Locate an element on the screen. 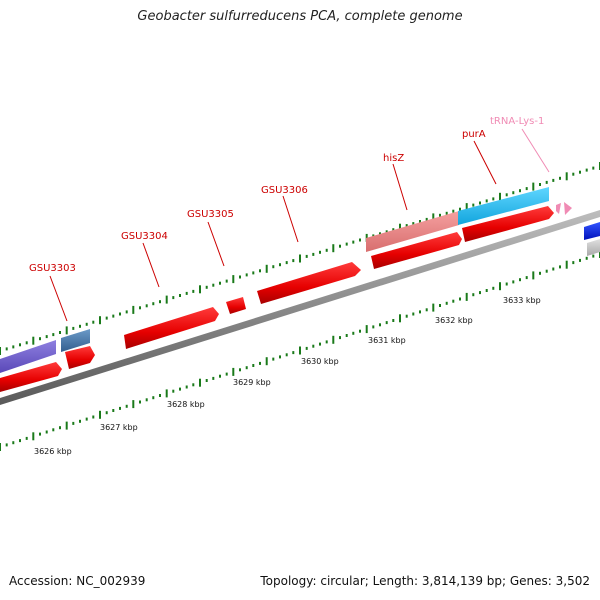  kbp-label: 3628 kbp is located at coordinates (186, 404).